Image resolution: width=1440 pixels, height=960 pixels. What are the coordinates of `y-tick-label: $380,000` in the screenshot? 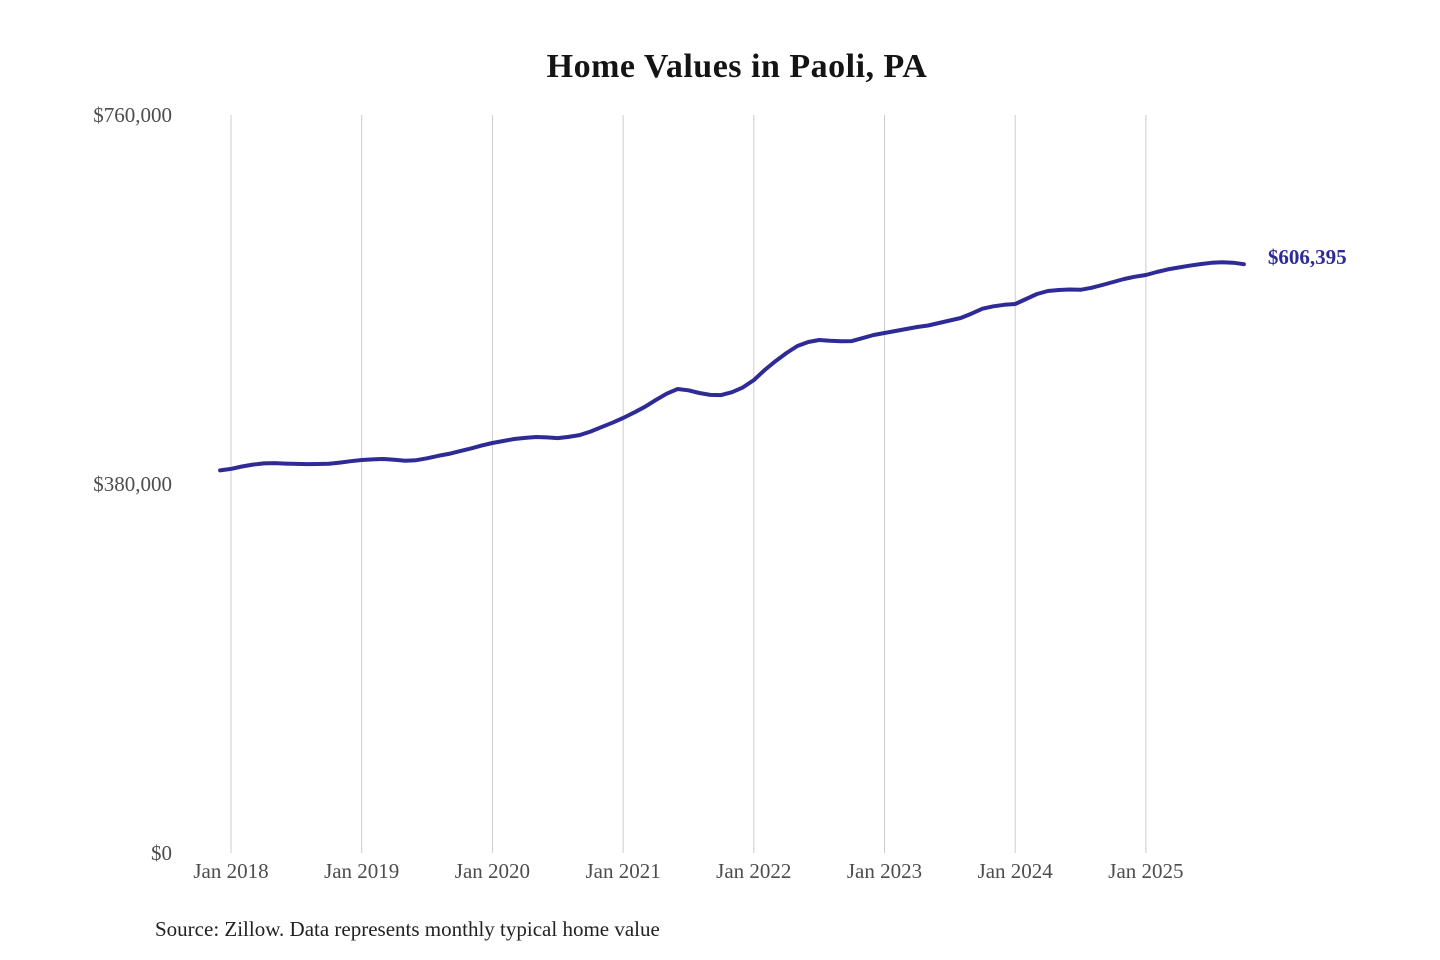 It's located at (132, 484).